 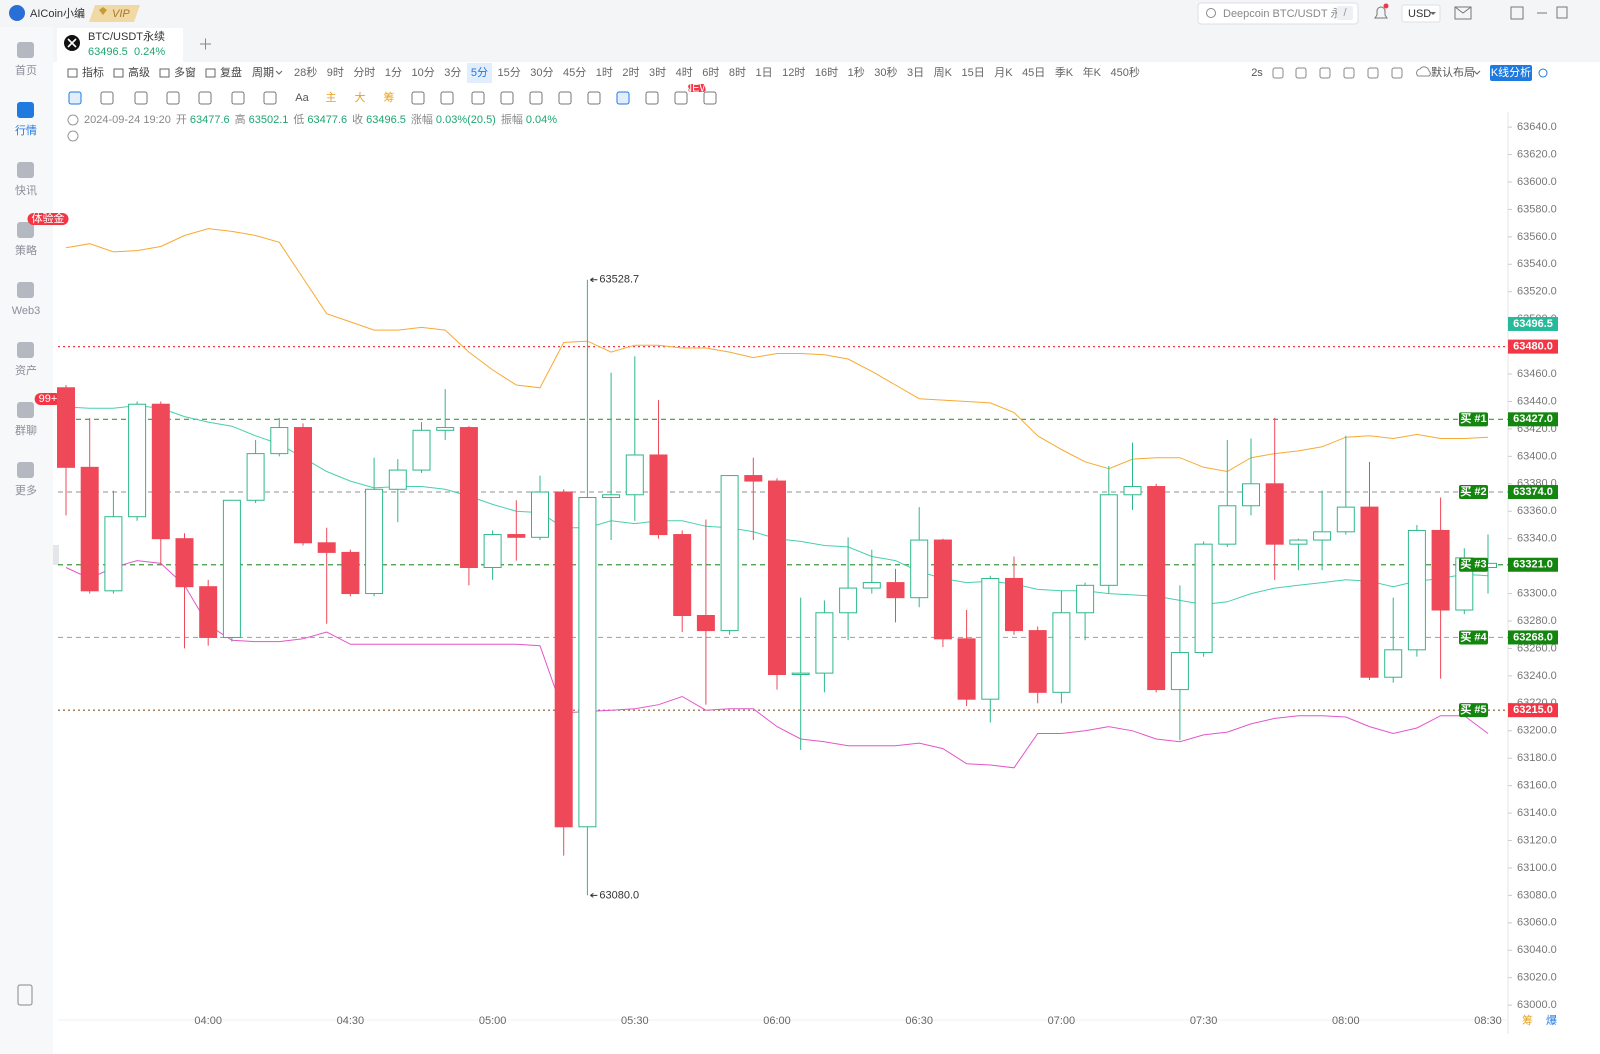 What do you see at coordinates (393, 72) in the screenshot?
I see `period: 1分` at bounding box center [393, 72].